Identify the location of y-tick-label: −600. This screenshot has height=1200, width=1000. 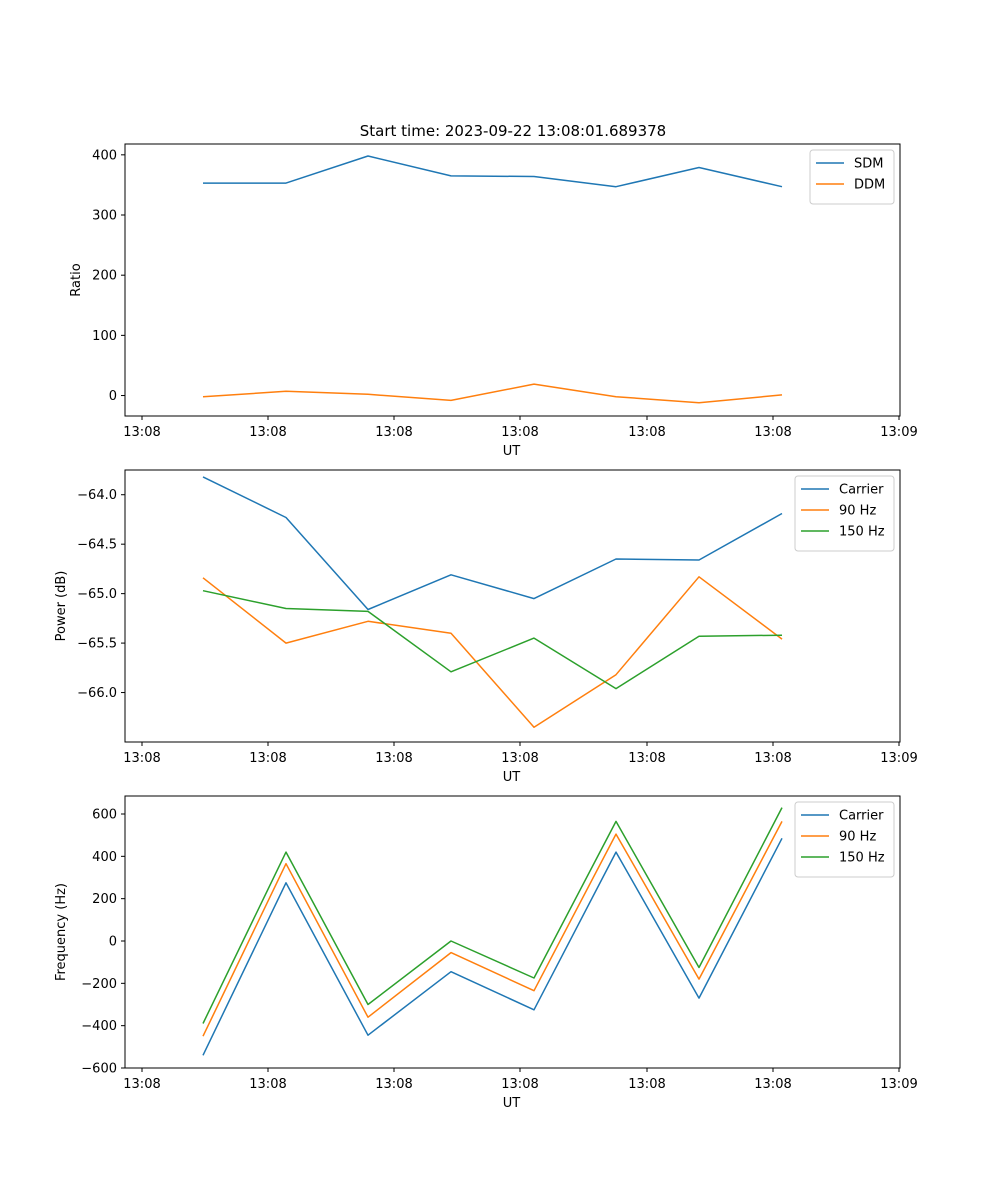
(99, 1069).